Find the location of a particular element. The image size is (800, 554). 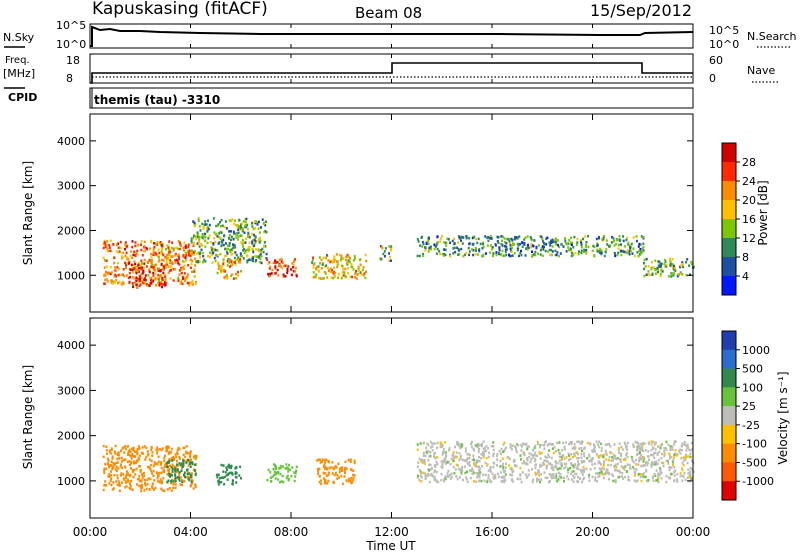

x-tick-label: 16:00 is located at coordinates (492, 532).